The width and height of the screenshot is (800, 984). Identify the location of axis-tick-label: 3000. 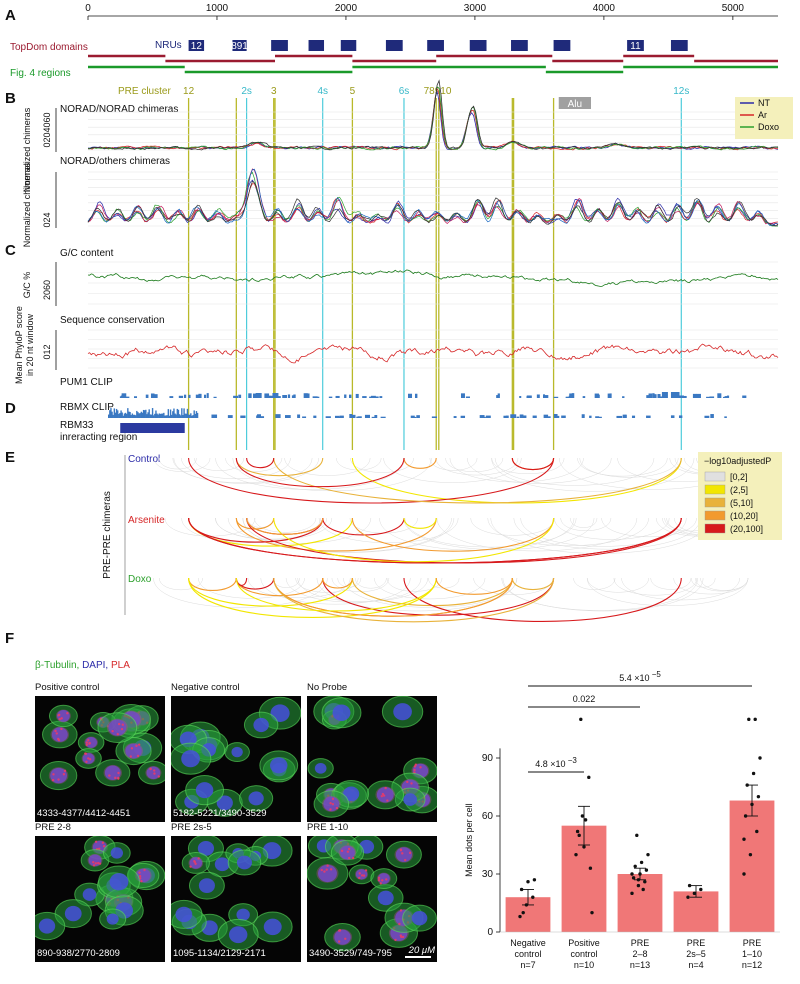
(475, 8).